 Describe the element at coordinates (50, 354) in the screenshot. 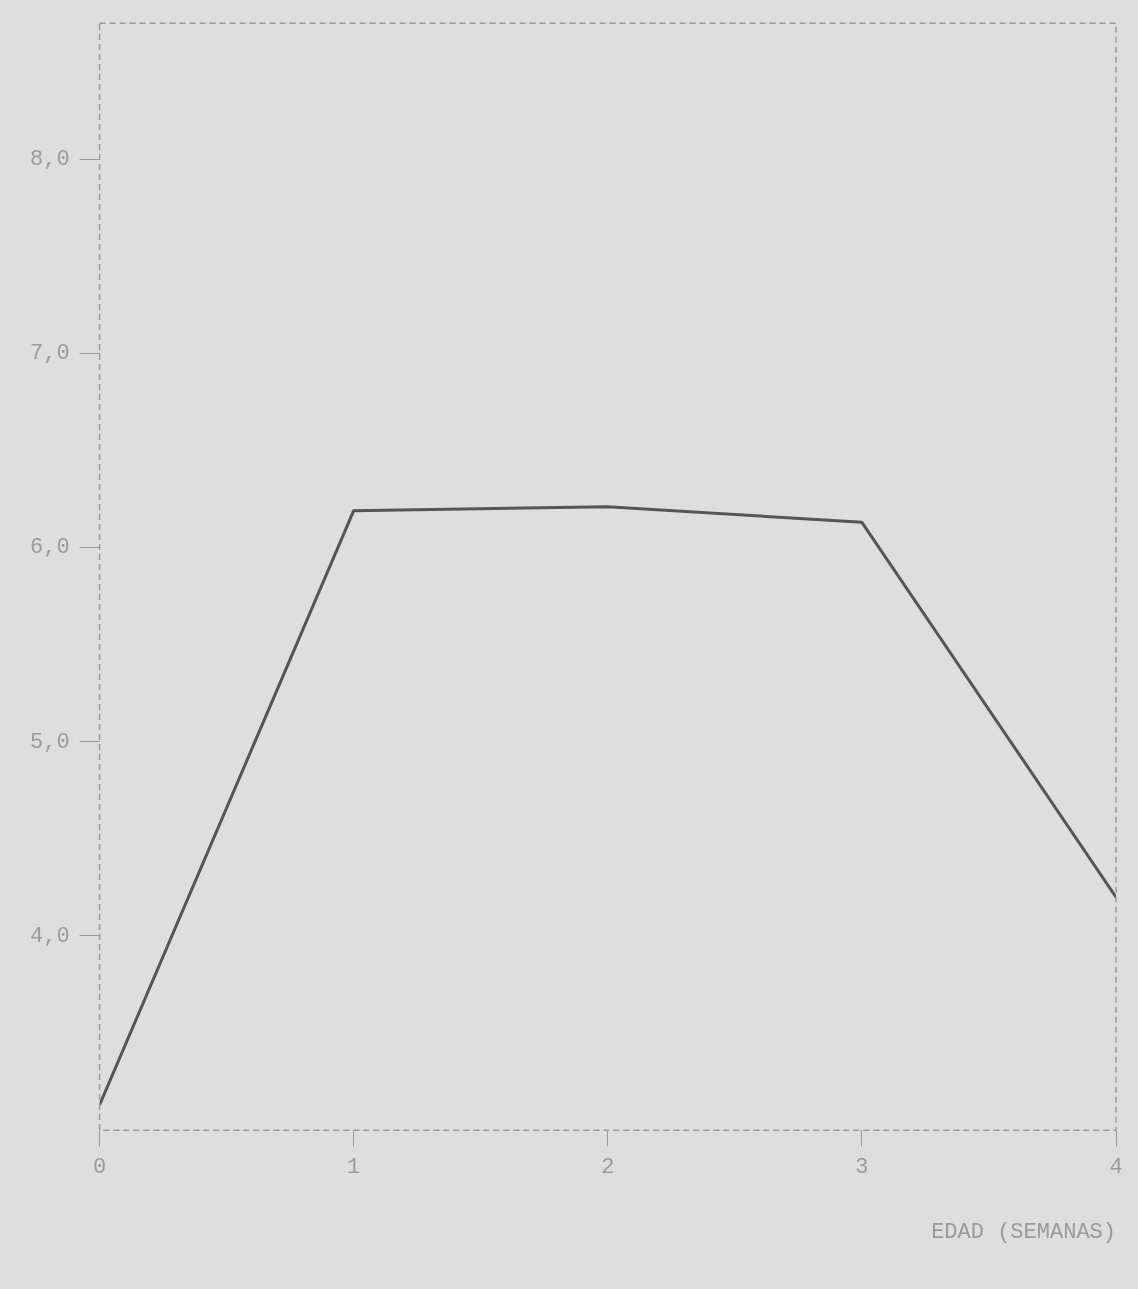

I see `y-tick-label: 7,0` at that location.